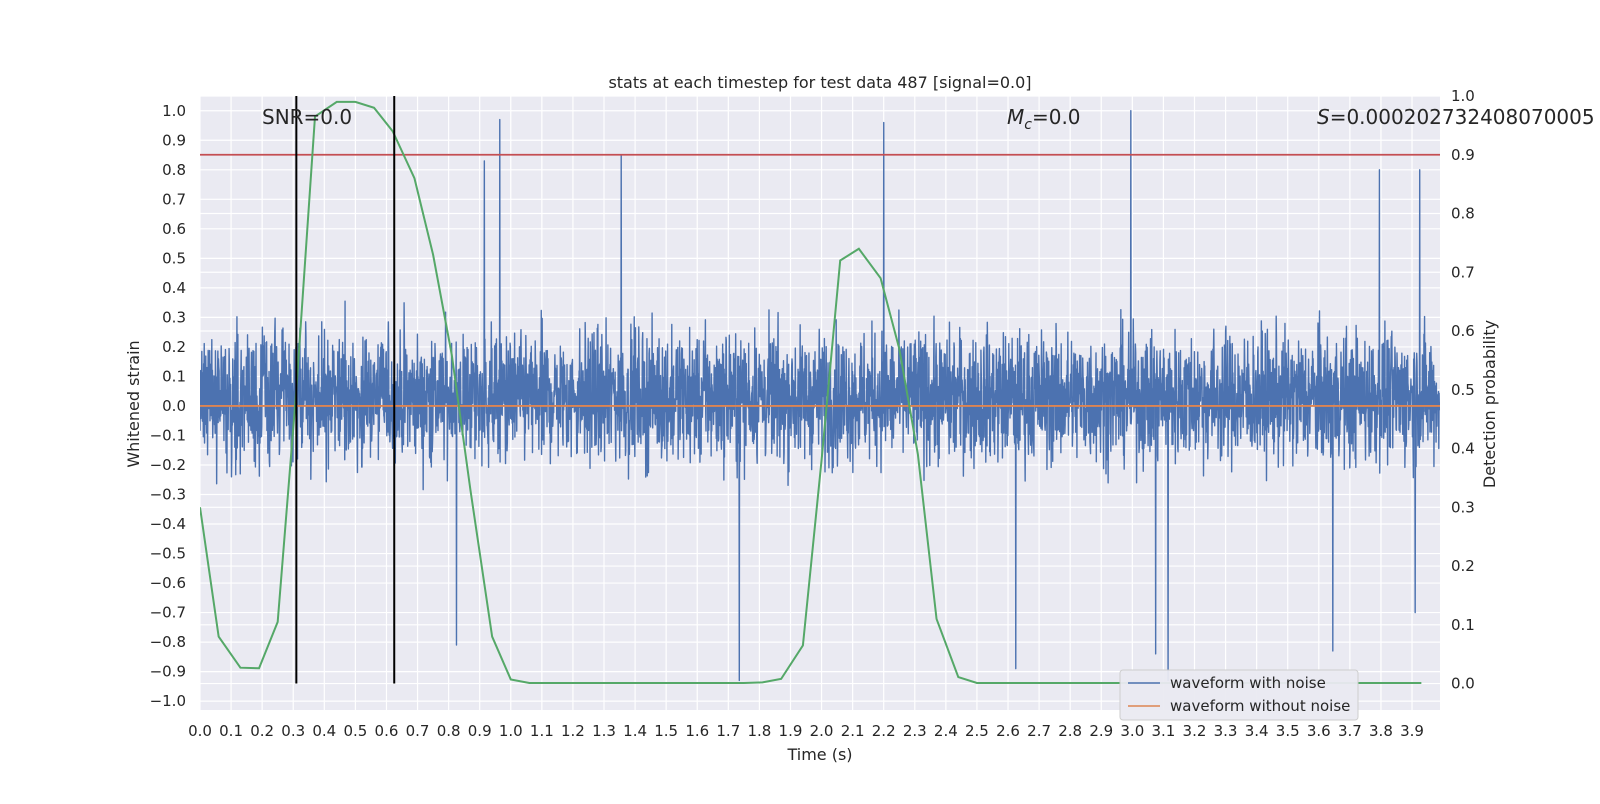  Describe the element at coordinates (1008, 731) in the screenshot. I see `x-tick-label: 2.6` at that location.